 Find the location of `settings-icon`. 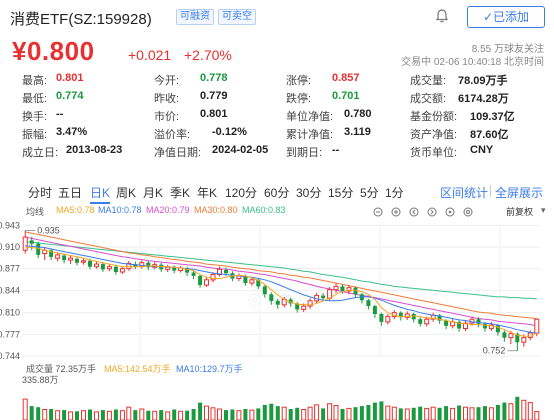

settings-icon is located at coordinates (468, 212).